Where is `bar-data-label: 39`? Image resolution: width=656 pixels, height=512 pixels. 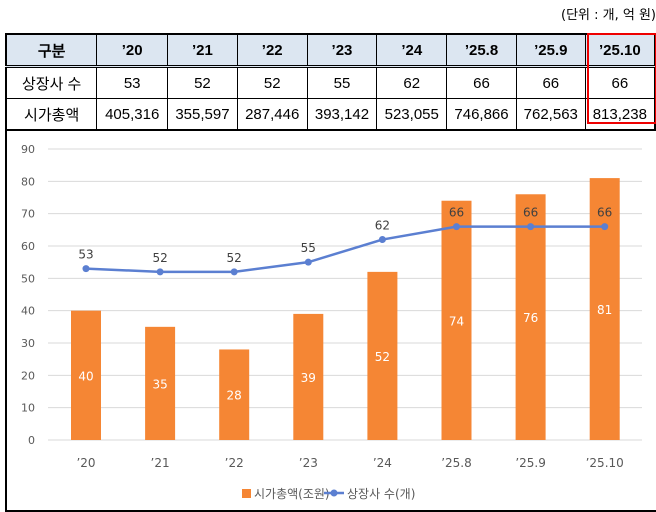
bar-data-label: 39 is located at coordinates (308, 378).